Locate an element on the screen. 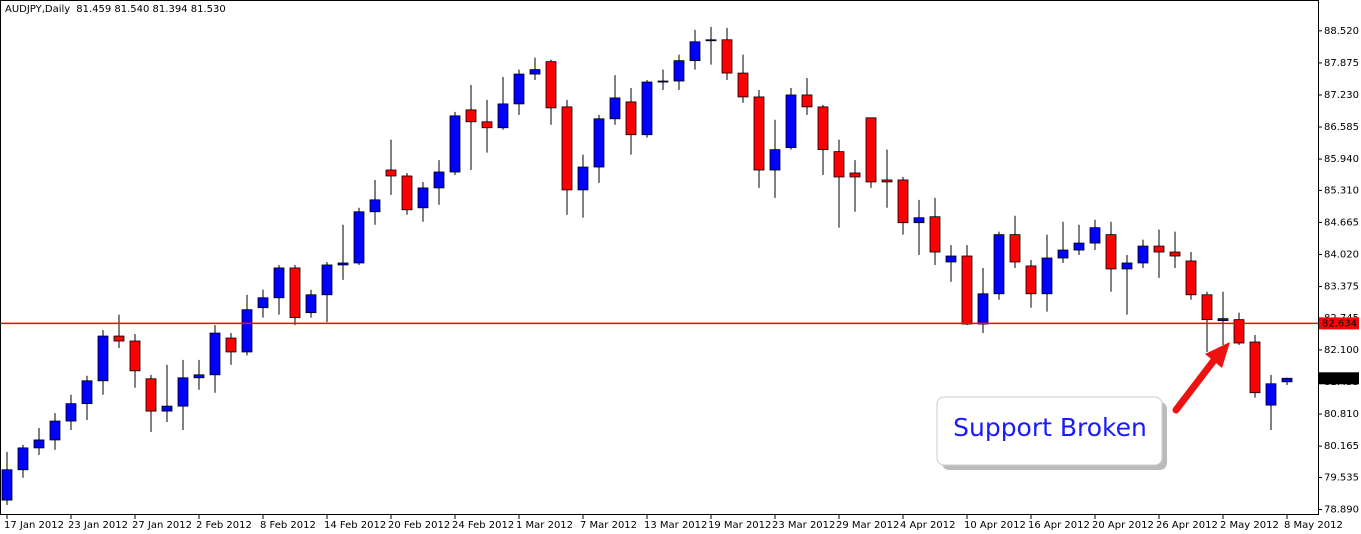 The height and width of the screenshot is (534, 1361). support-label-bg is located at coordinates (1339, 323).